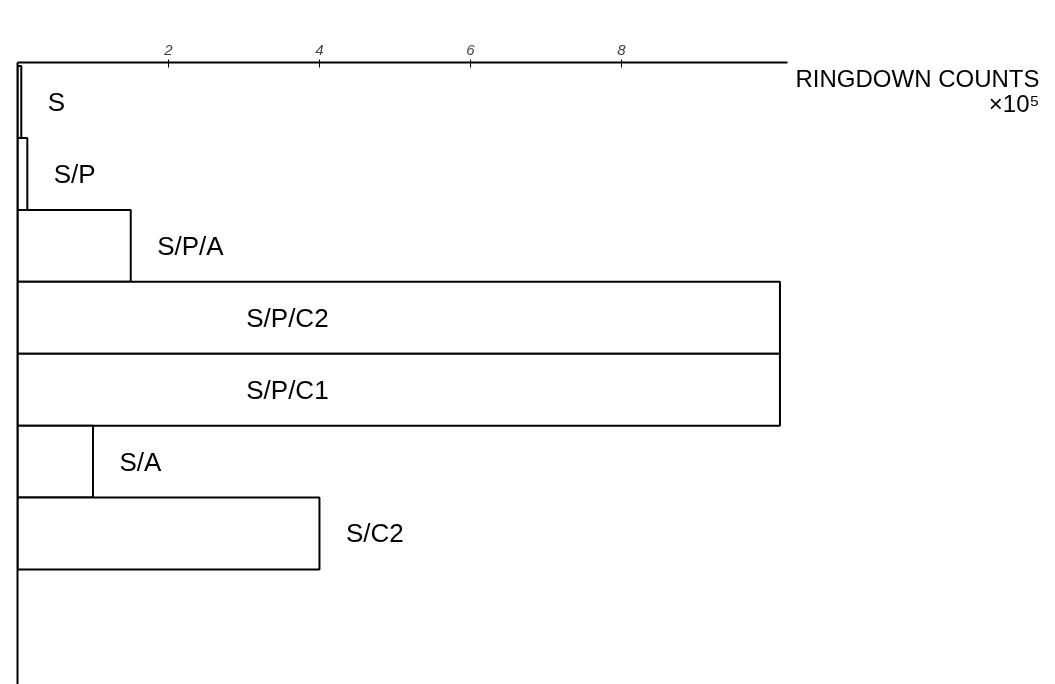 This screenshot has height=684, width=1055. I want to click on x-axis-title: RINGDOWN COUNTS ×10⁵, so click(917, 91).